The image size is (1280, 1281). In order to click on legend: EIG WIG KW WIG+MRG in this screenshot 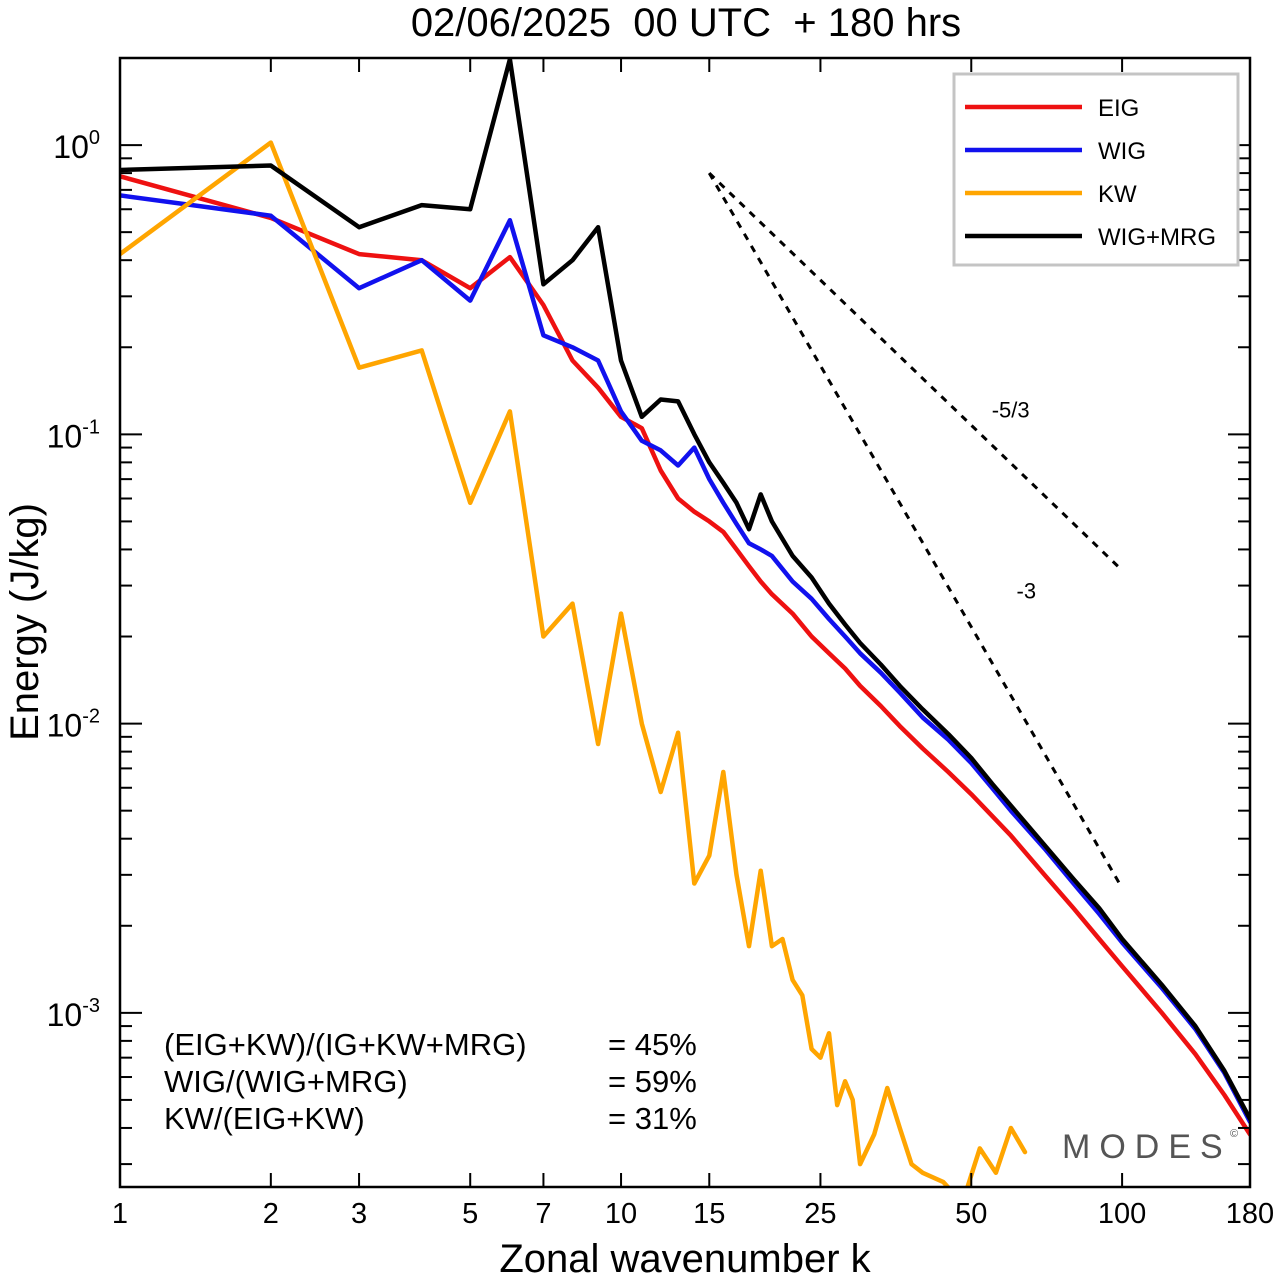, I will do `click(1096, 169)`.